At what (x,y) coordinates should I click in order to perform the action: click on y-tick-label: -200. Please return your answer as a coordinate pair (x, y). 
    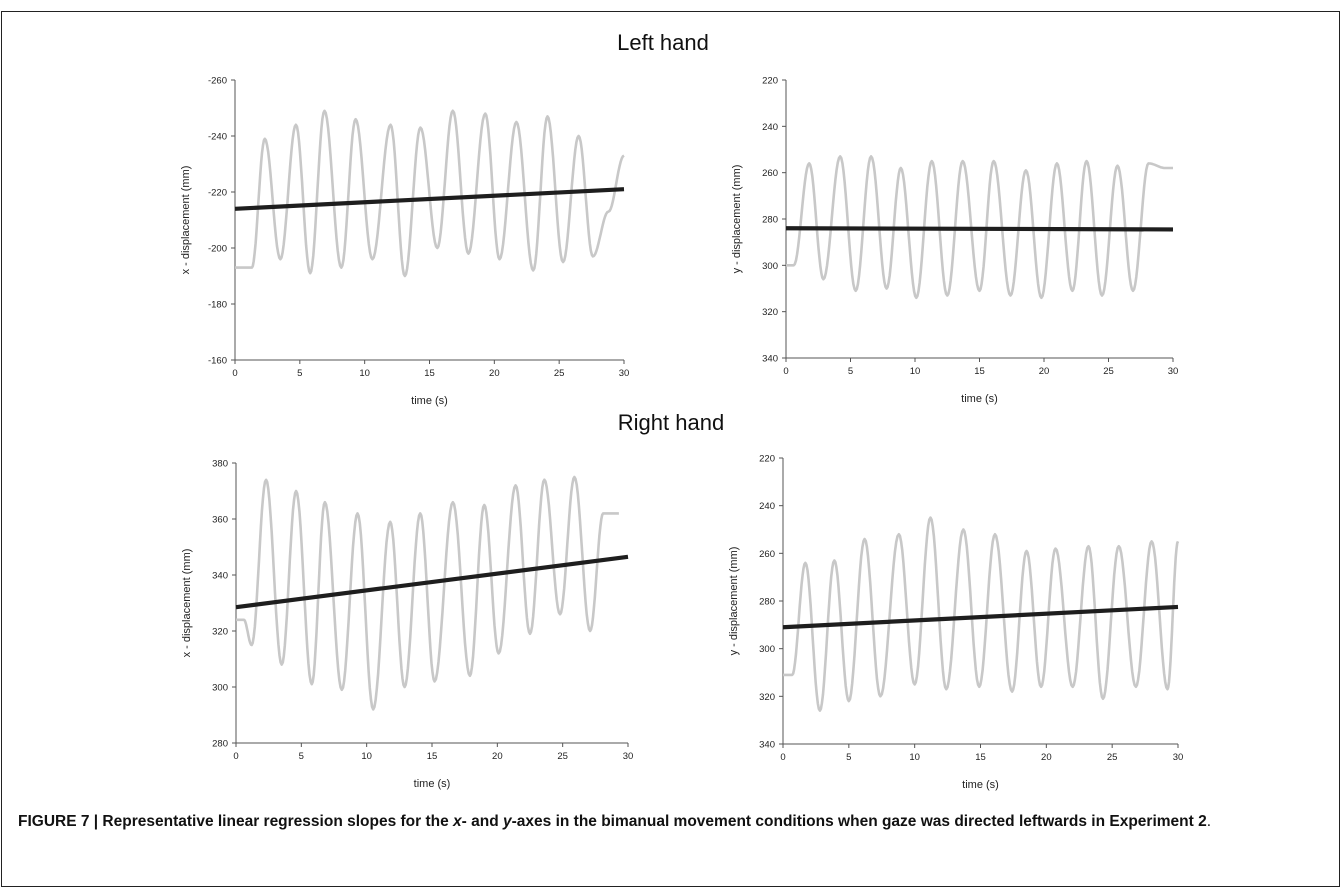
    Looking at the image, I should click on (217, 249).